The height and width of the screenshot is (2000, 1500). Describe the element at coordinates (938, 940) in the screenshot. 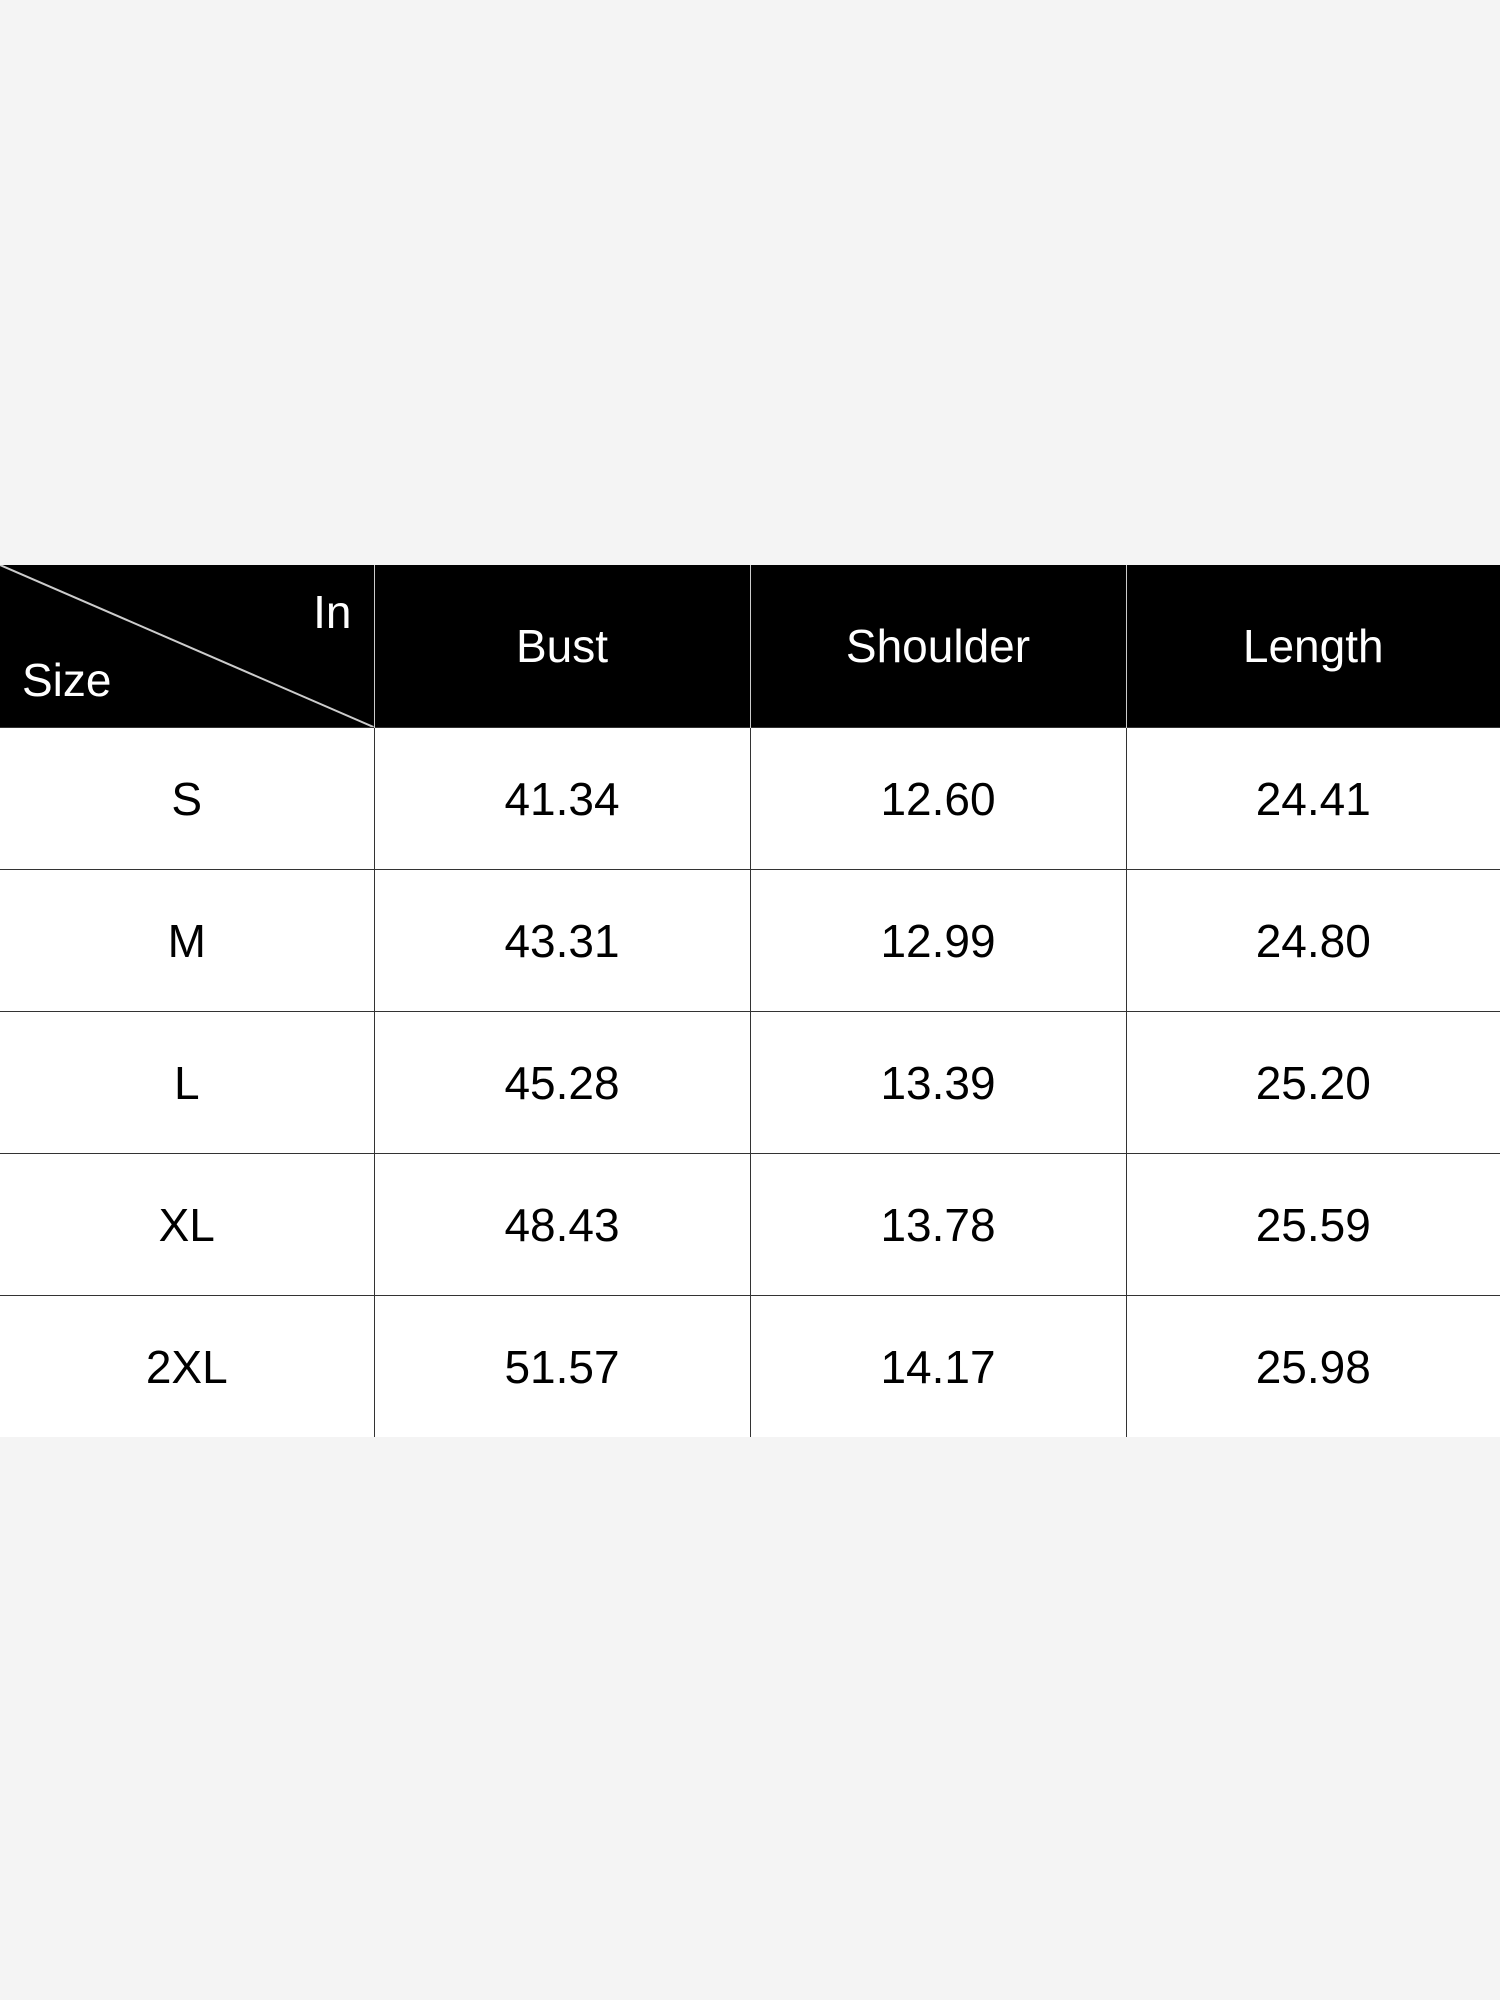

I see `shoulder-cell: 12.99` at that location.